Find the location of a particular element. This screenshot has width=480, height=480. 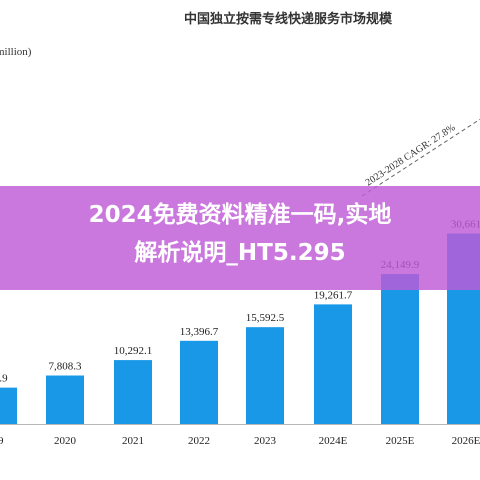

bar-2023 is located at coordinates (265, 375).